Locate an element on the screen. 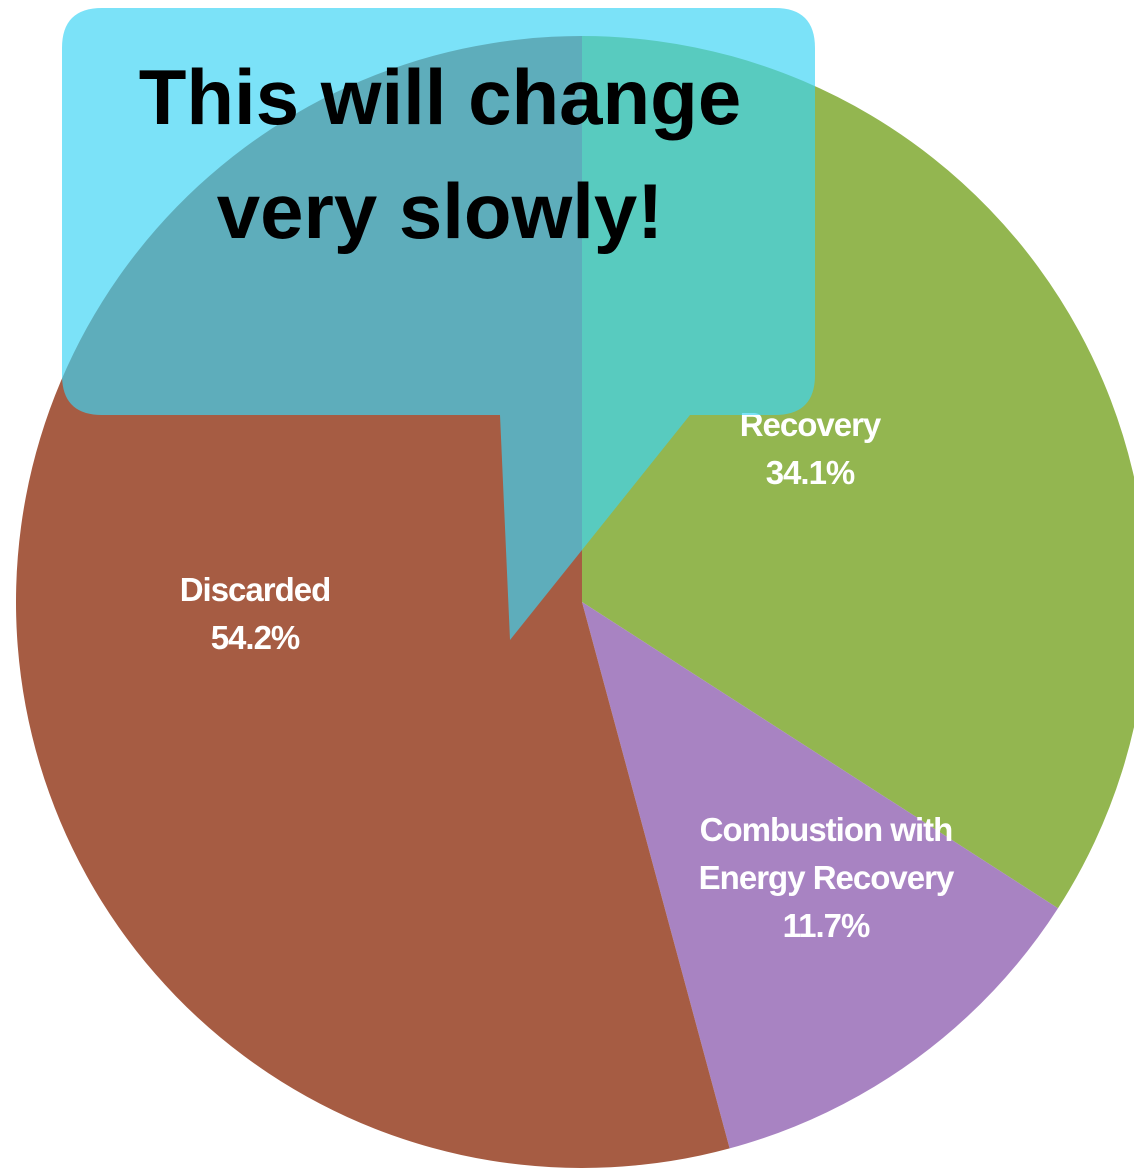 The width and height of the screenshot is (1134, 1168). slice-label: Recovery 34.1% is located at coordinates (810, 449).